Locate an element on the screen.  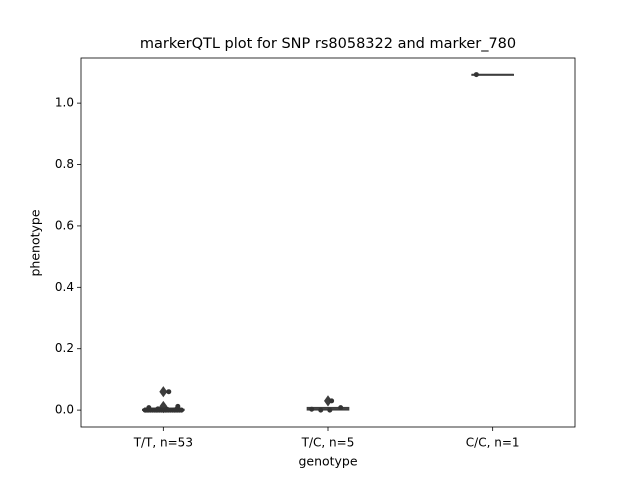
y-tick-label: 0.6 is located at coordinates (64, 225).